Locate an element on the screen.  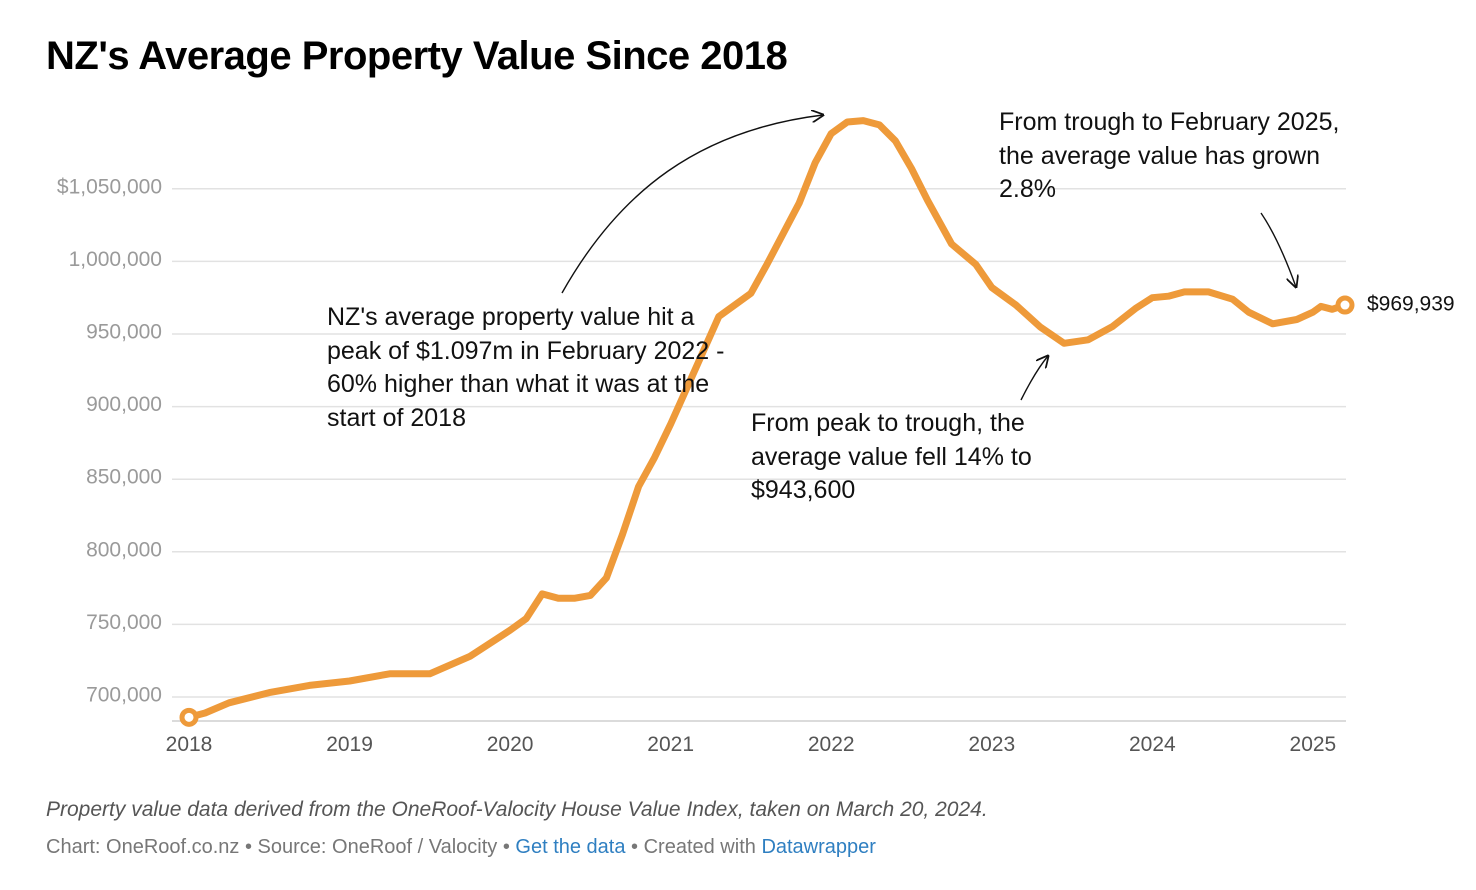
y-tick-label: 800,000 is located at coordinates (124, 549).